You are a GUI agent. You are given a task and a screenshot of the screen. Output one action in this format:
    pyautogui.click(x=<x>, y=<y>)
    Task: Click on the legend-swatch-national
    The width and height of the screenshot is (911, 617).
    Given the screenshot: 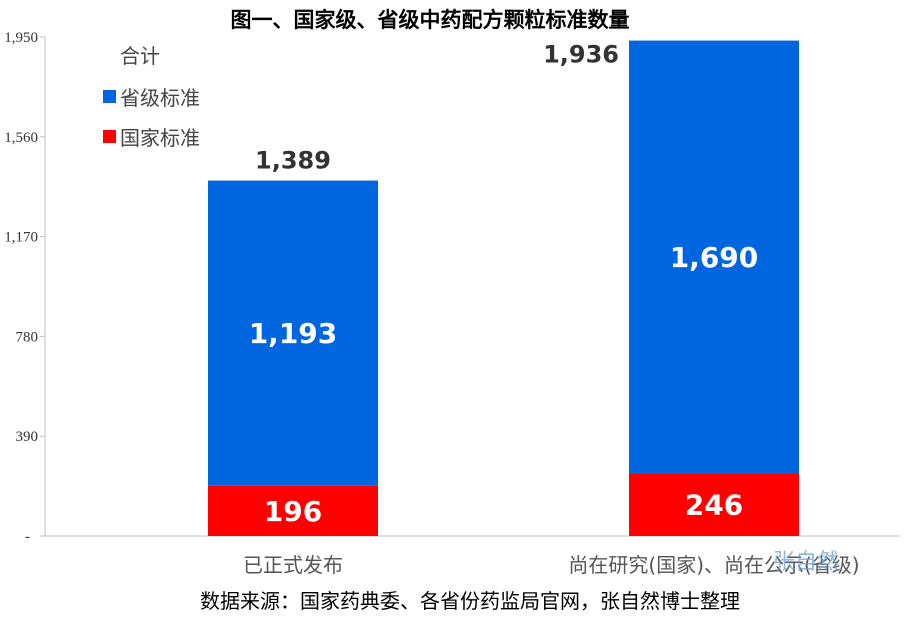 What is the action you would take?
    pyautogui.click(x=109, y=136)
    